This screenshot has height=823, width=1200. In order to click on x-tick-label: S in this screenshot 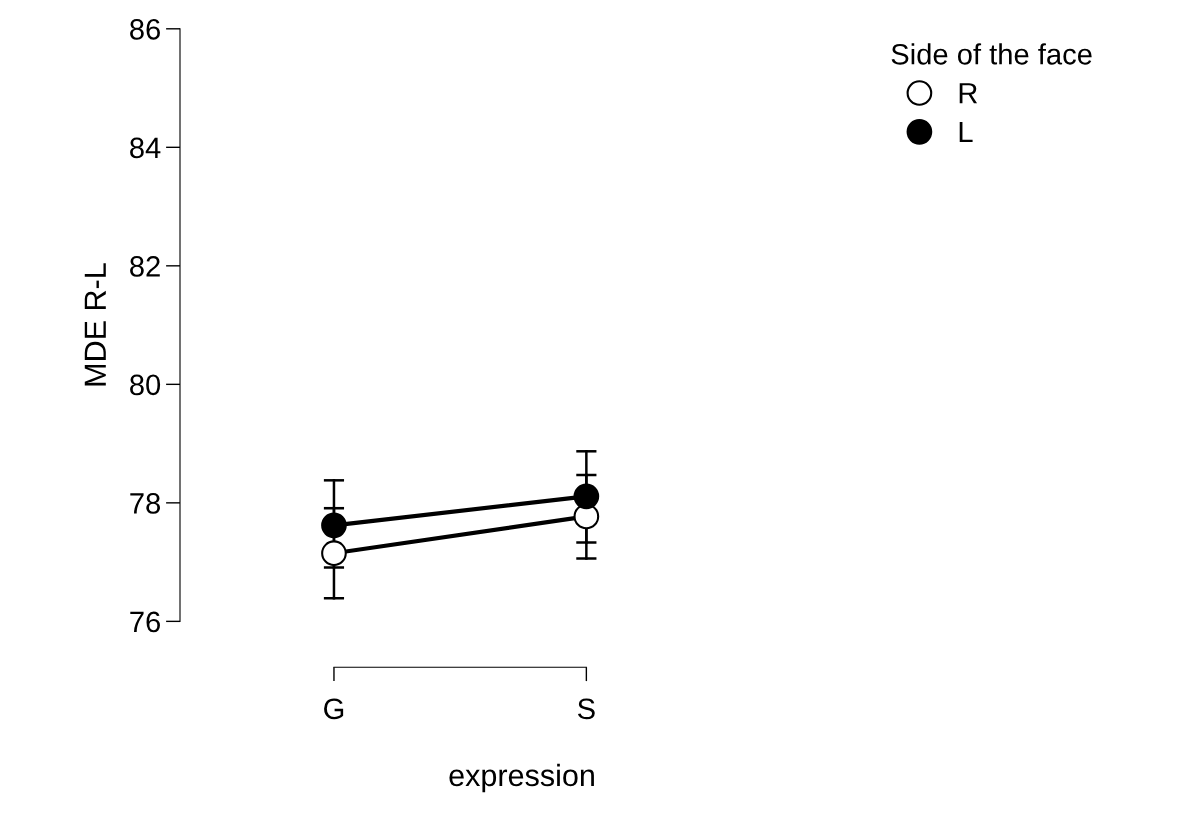, I will do `click(586, 709)`.